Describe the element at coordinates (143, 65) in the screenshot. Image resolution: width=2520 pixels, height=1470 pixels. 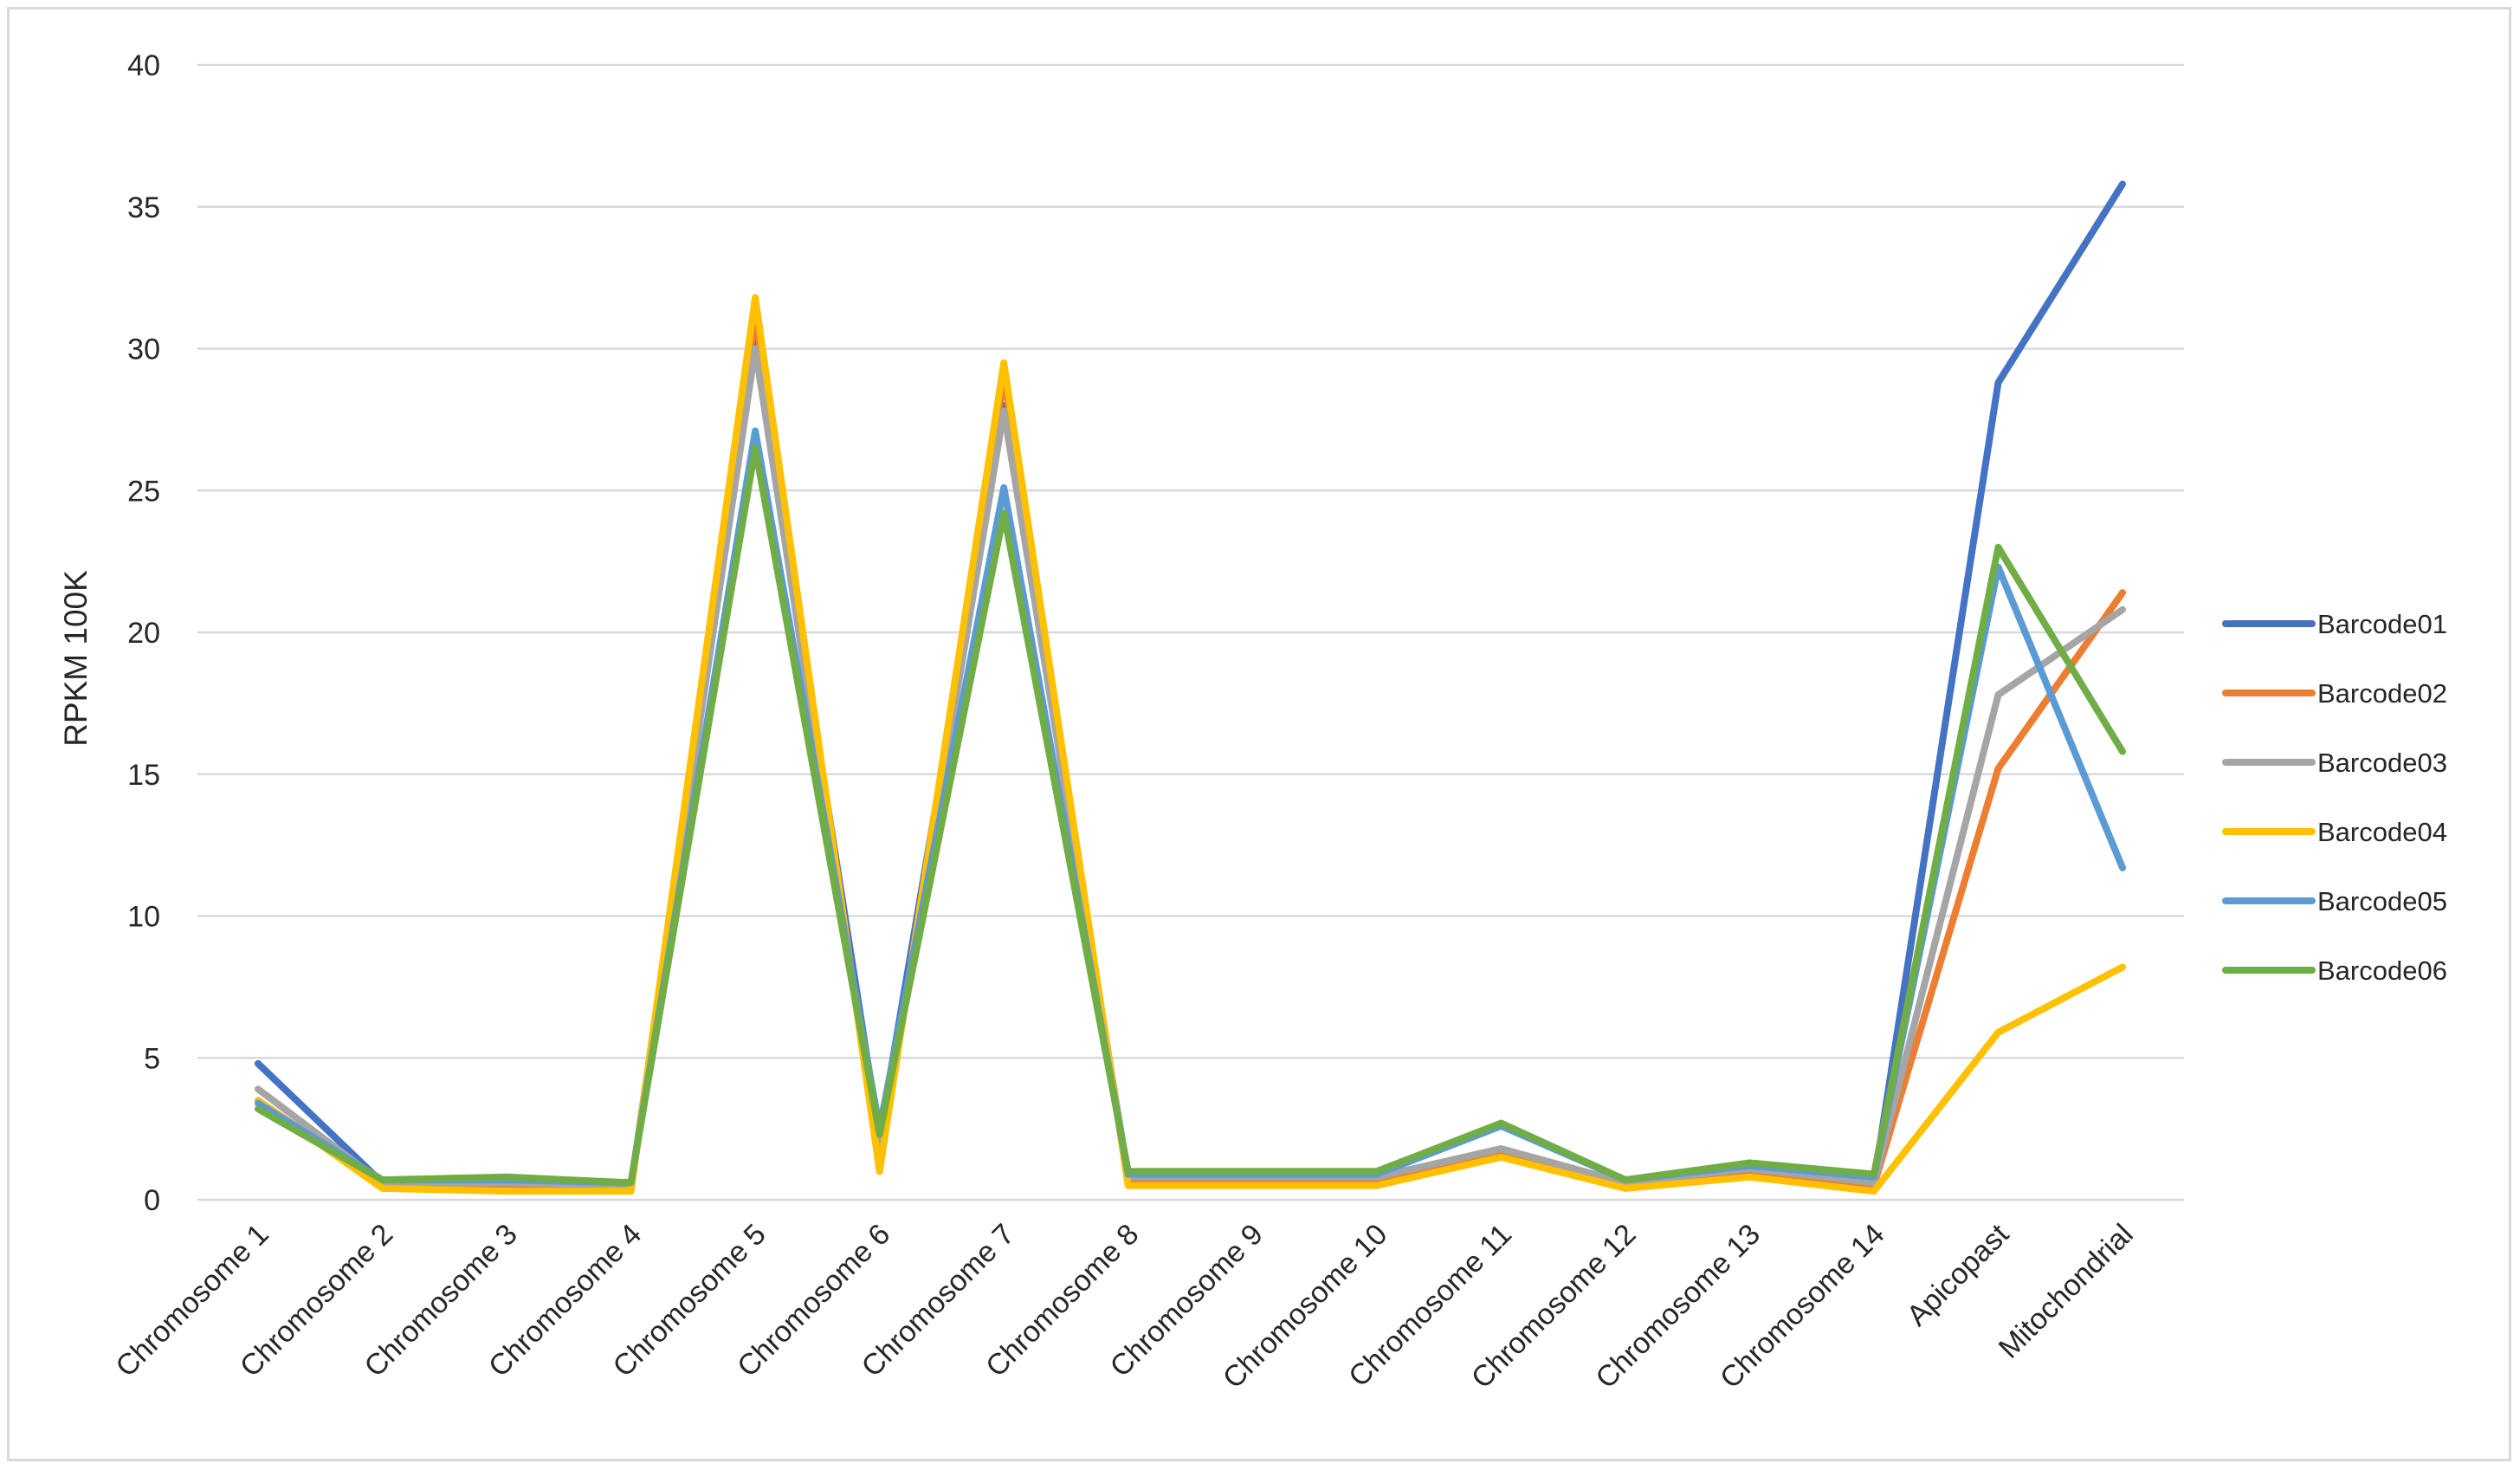
I see `y-tick-label: 40` at that location.